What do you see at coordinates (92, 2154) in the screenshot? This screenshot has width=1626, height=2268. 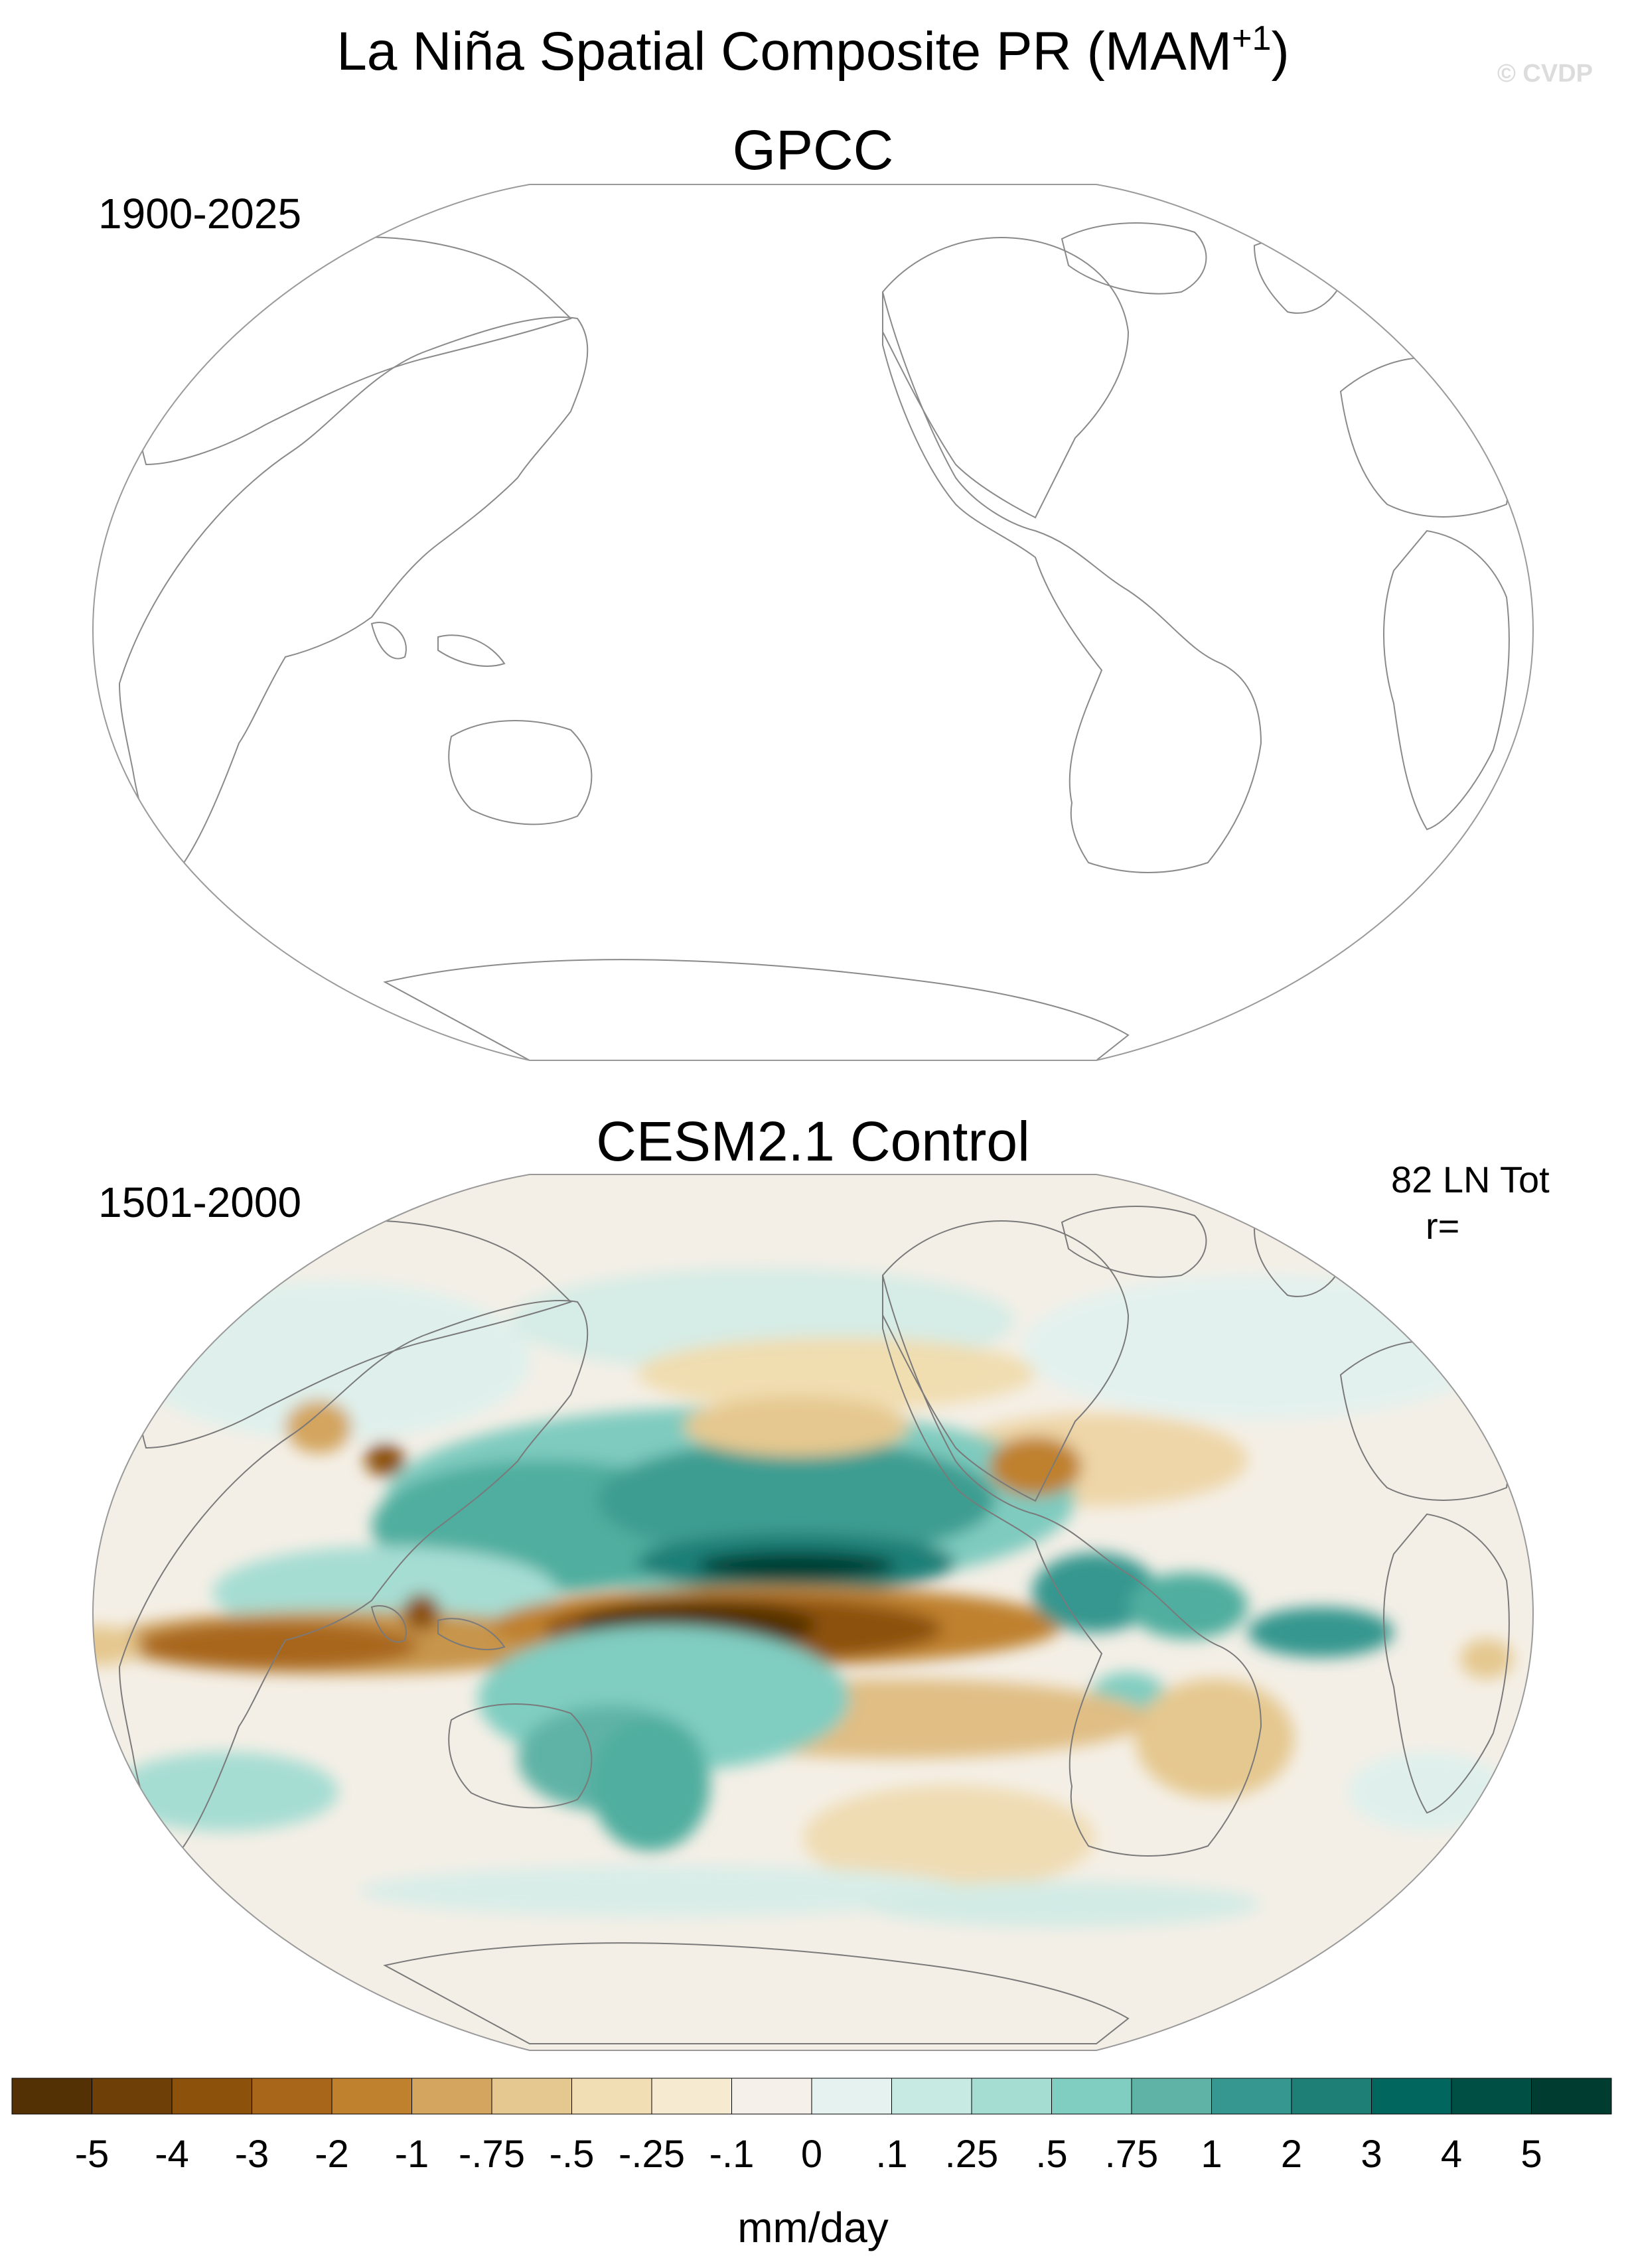 I see `colorbar-tick-label: -5` at bounding box center [92, 2154].